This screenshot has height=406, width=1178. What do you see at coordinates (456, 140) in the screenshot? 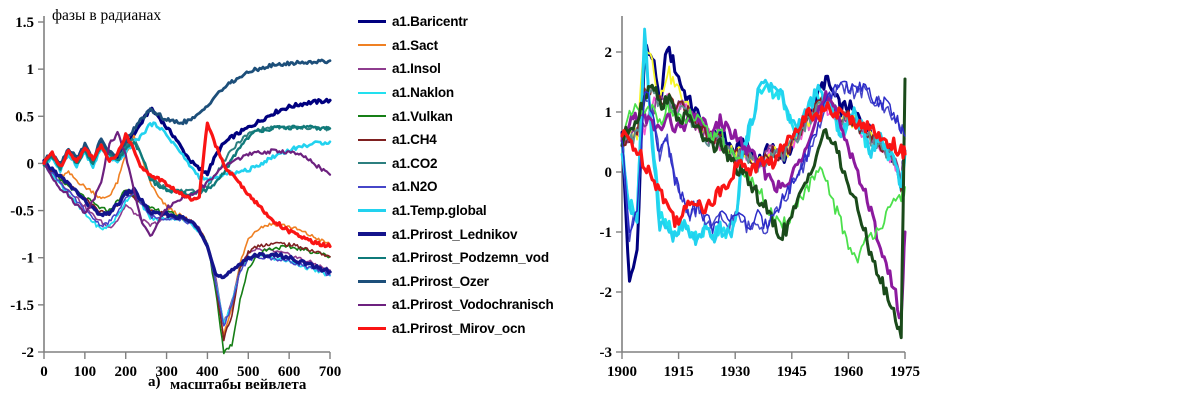
I see `legend-item: a1.CH4` at bounding box center [456, 140].